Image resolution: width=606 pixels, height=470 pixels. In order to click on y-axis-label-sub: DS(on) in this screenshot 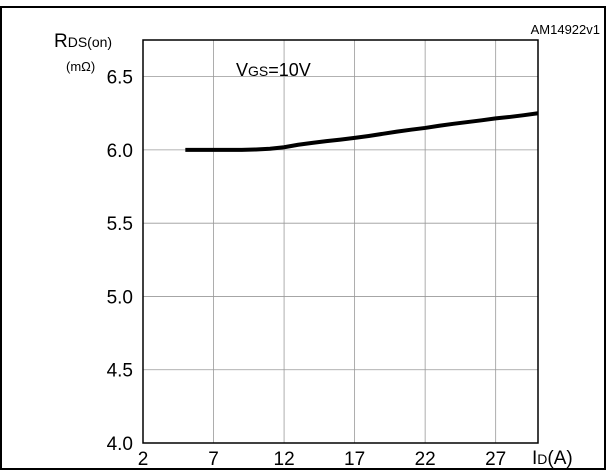, I will do `click(90, 42)`.